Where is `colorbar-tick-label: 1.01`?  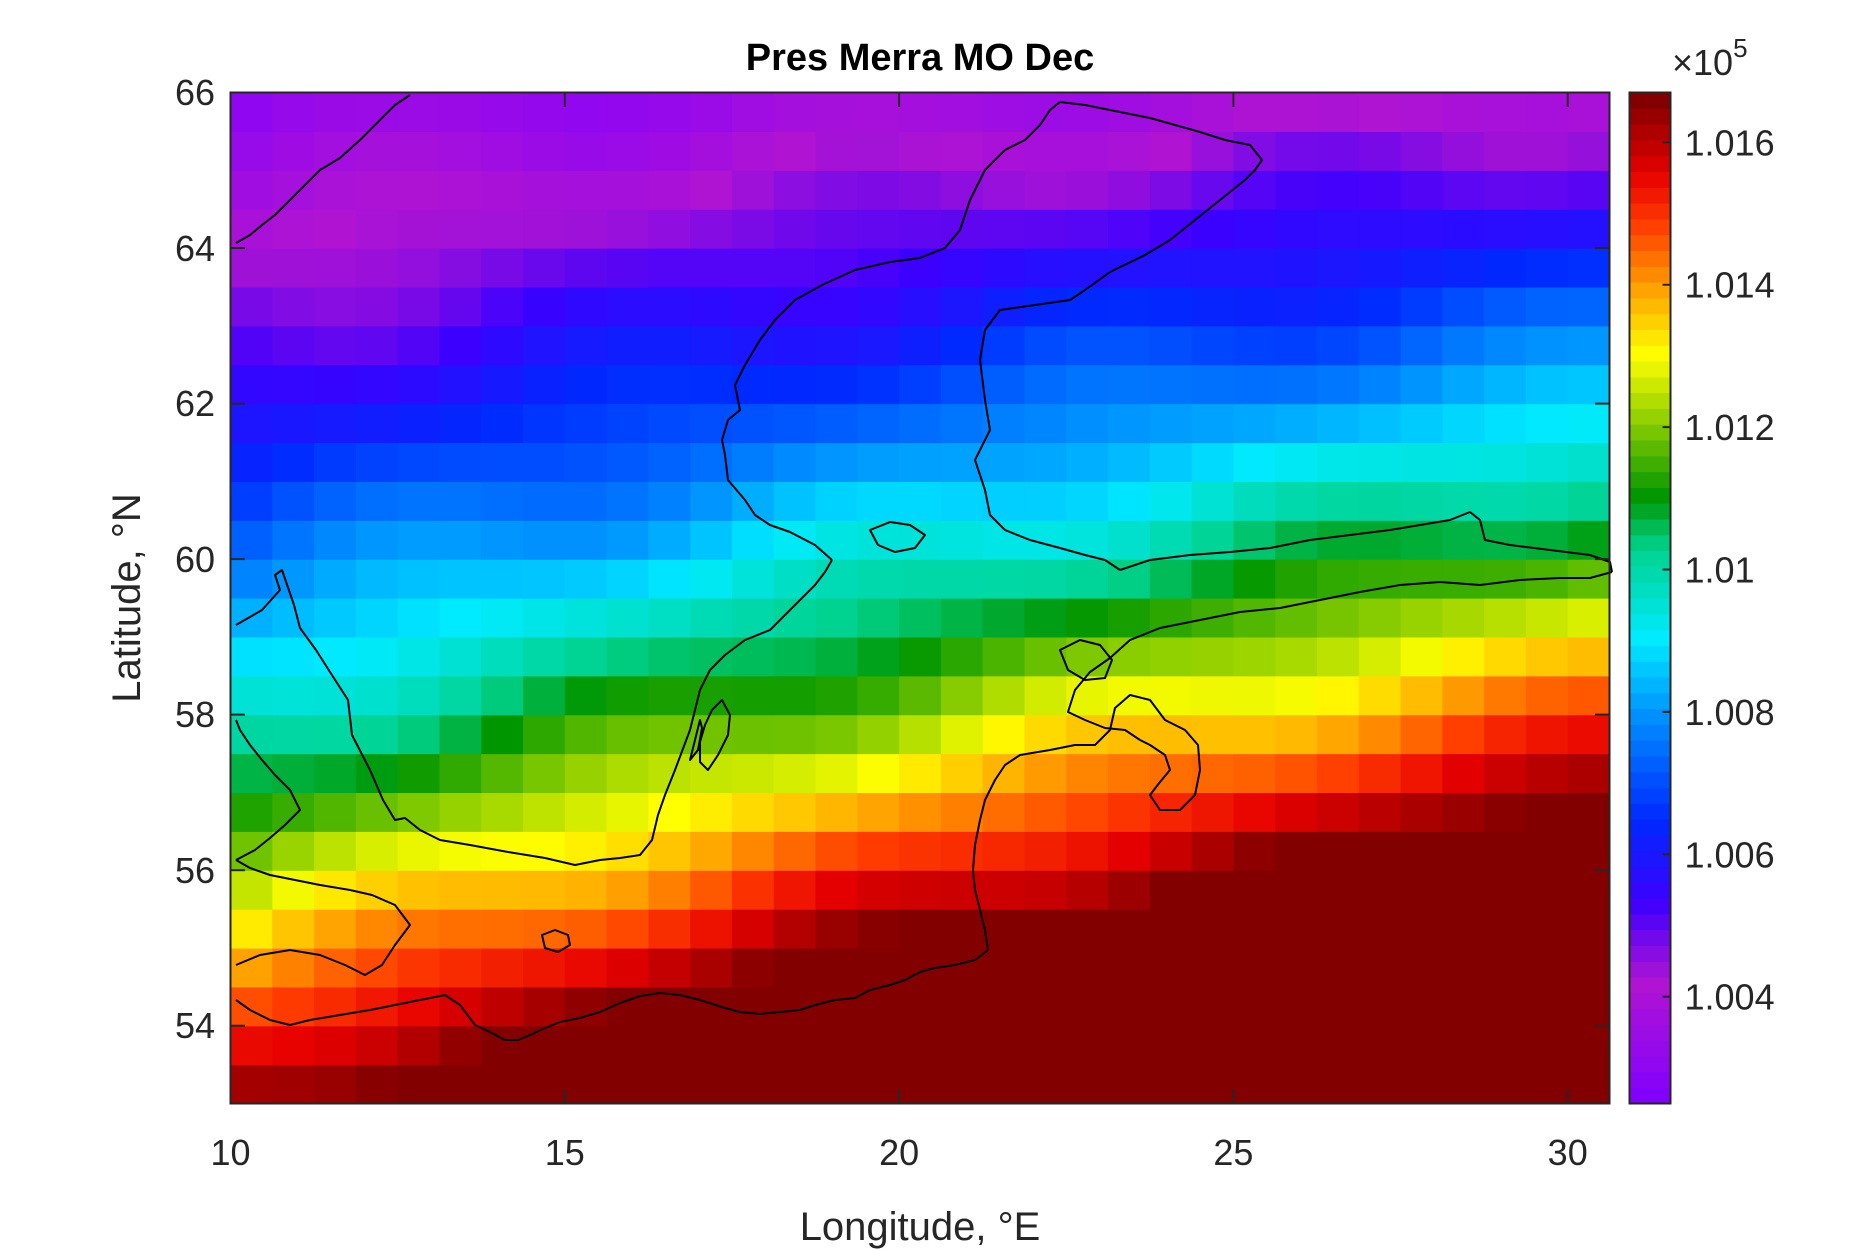
colorbar-tick-label: 1.01 is located at coordinates (1720, 570).